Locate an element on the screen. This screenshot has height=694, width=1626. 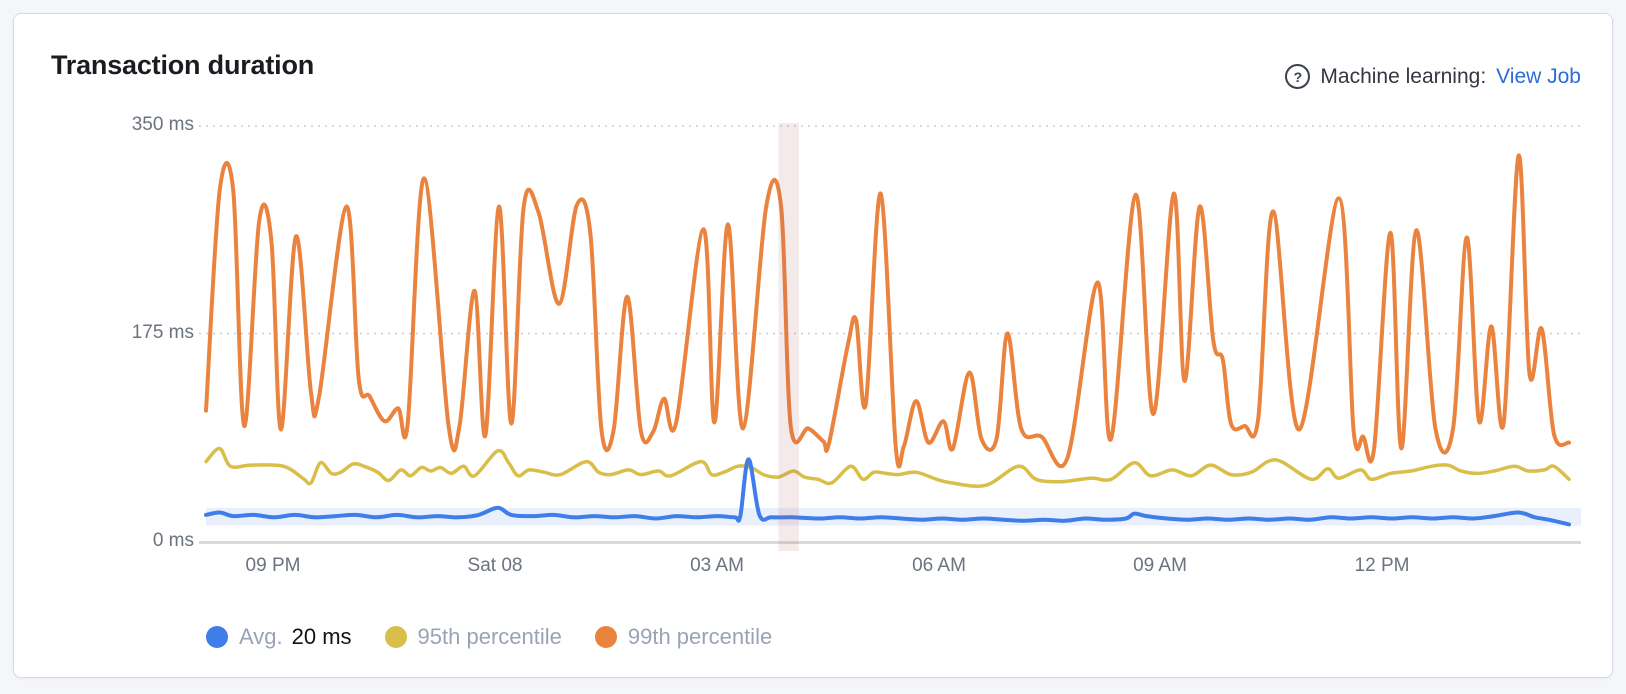
x-tick-03am: 03 AM is located at coordinates (717, 565).